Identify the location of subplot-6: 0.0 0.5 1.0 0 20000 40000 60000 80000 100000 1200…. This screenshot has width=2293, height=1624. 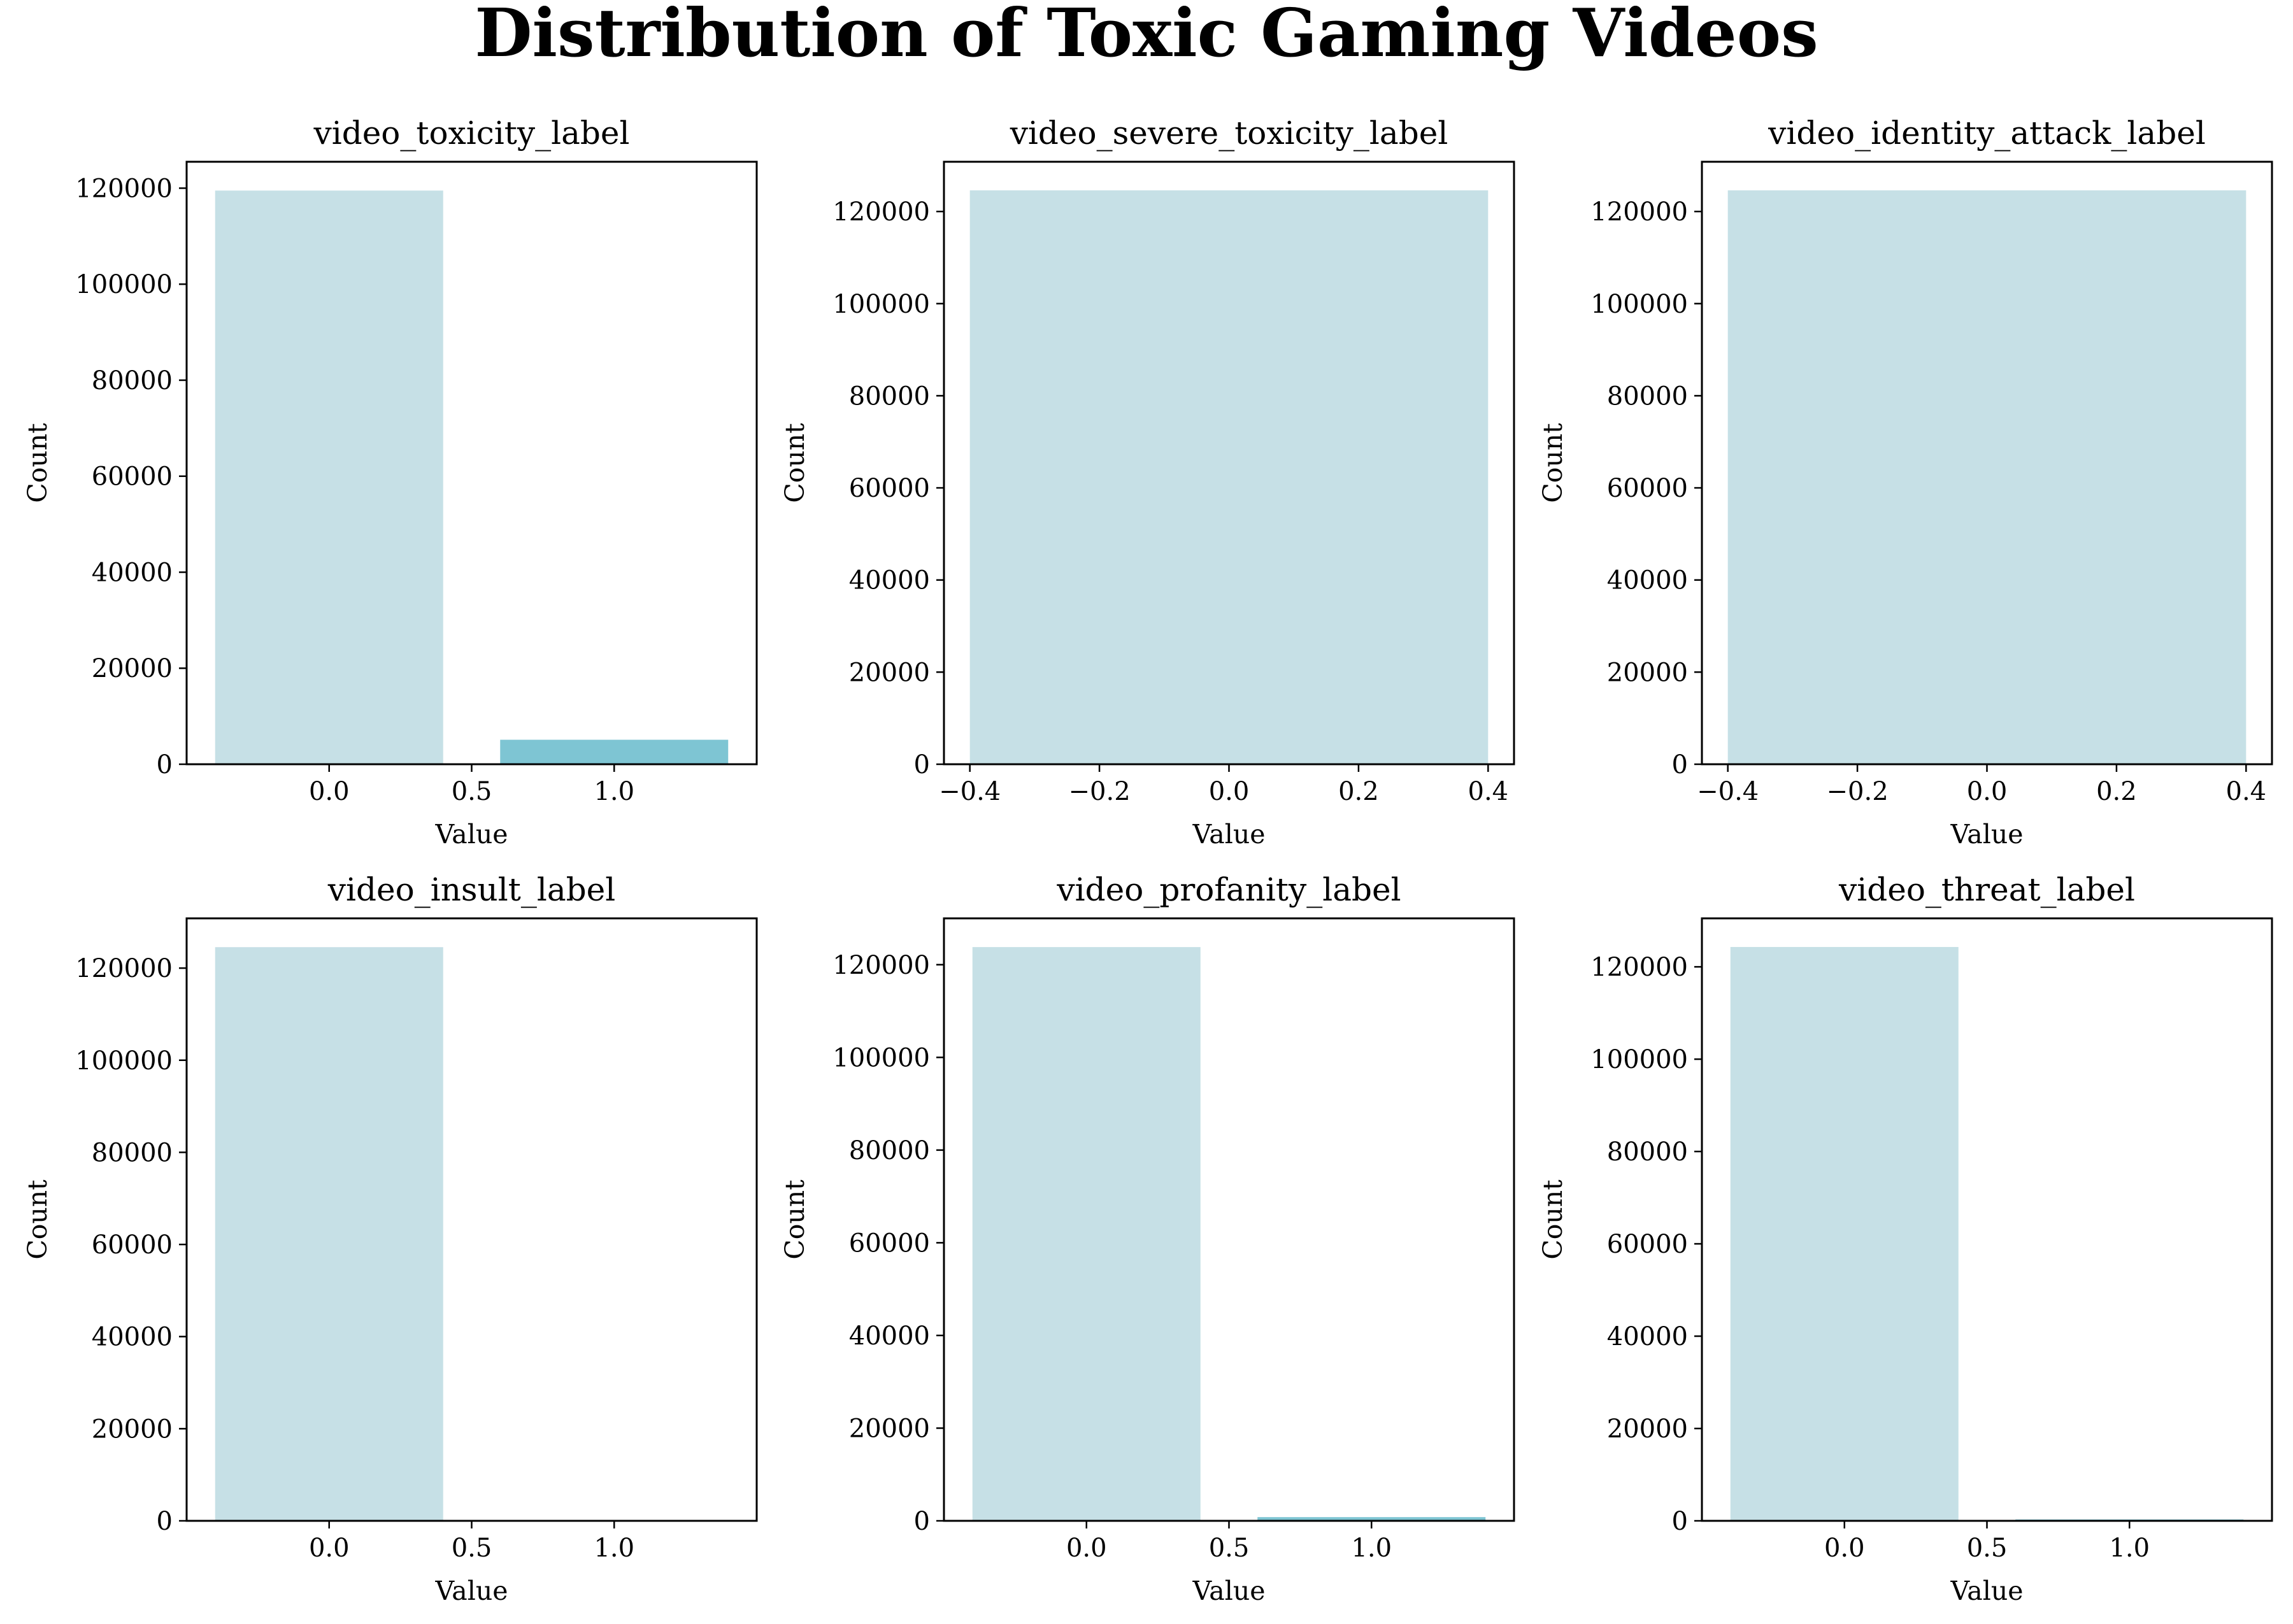
(1905, 1238).